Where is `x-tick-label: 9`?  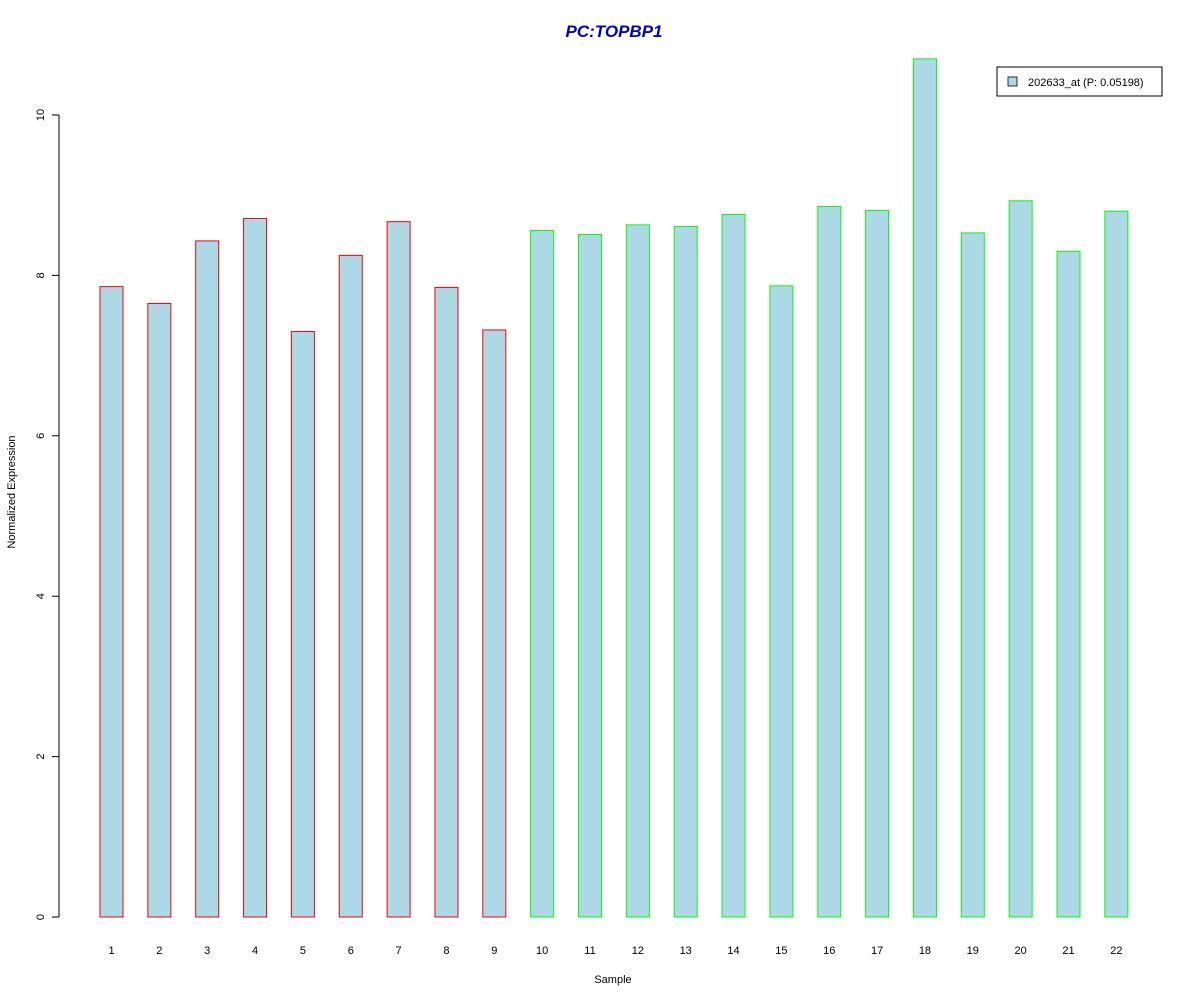 x-tick-label: 9 is located at coordinates (494, 951).